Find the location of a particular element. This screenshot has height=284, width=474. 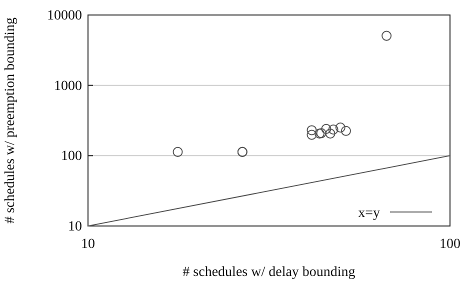

y-axis-title: # schedules w/ preemption bounding is located at coordinates (10, 120).